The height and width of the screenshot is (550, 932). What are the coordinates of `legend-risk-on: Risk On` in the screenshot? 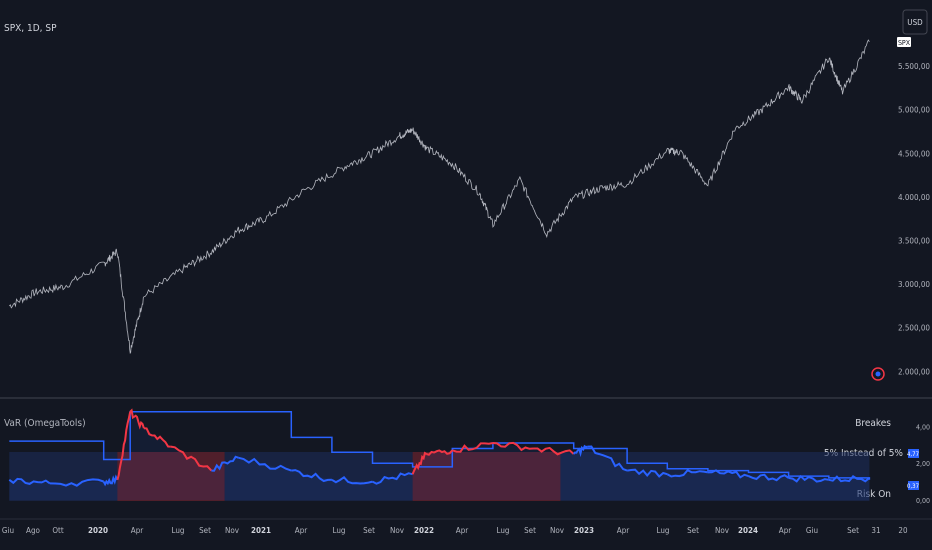 It's located at (874, 494).